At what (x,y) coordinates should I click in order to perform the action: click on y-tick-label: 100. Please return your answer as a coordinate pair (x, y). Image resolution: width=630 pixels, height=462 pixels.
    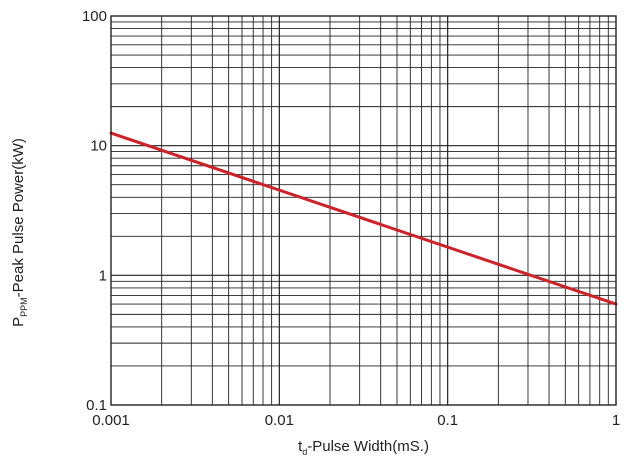
    Looking at the image, I should click on (94, 16).